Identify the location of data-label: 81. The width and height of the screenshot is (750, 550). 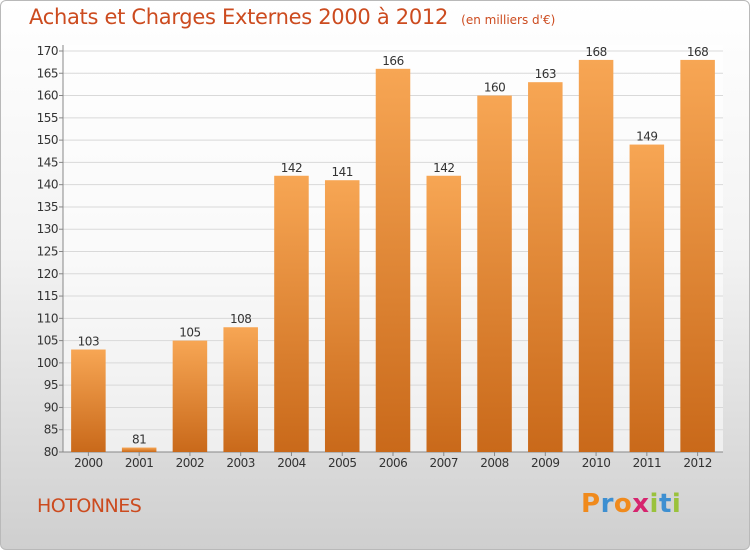
(139, 440).